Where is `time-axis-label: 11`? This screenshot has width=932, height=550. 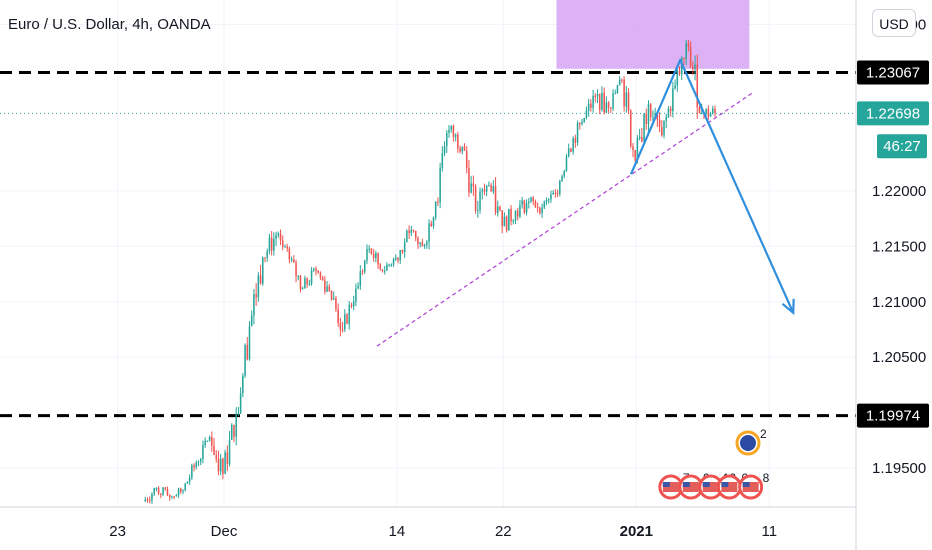
time-axis-label: 11 is located at coordinates (770, 531).